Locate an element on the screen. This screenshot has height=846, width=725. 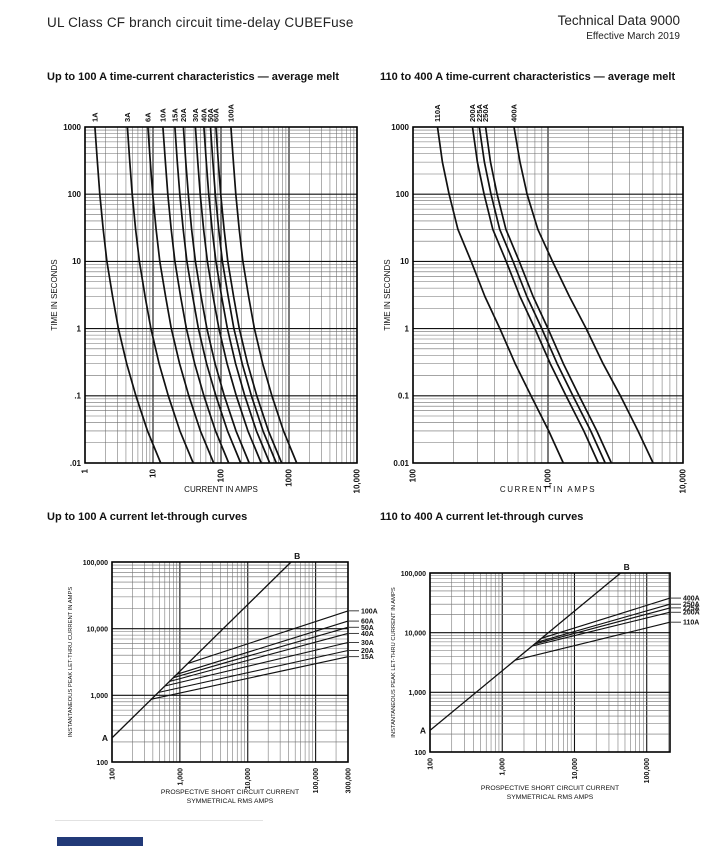
x-tick-label: 300,000 is located at coordinates (349, 780).